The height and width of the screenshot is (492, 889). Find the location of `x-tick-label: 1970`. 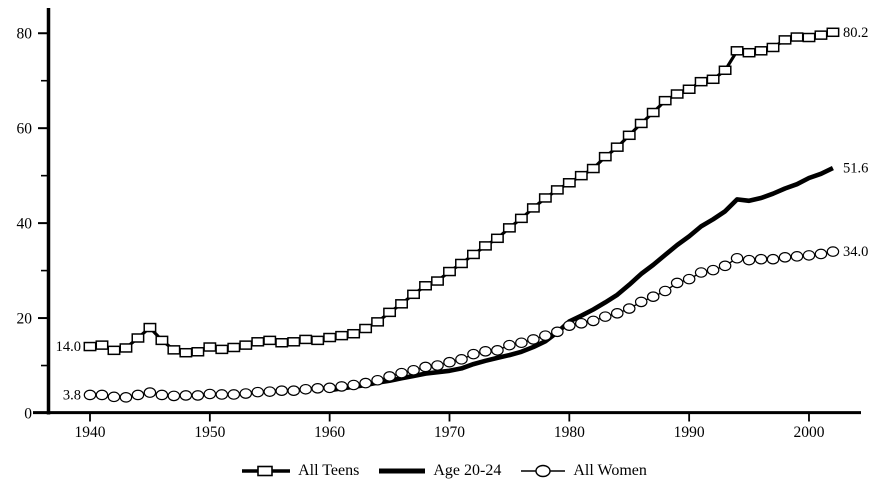

x-tick-label: 1970 is located at coordinates (449, 432).